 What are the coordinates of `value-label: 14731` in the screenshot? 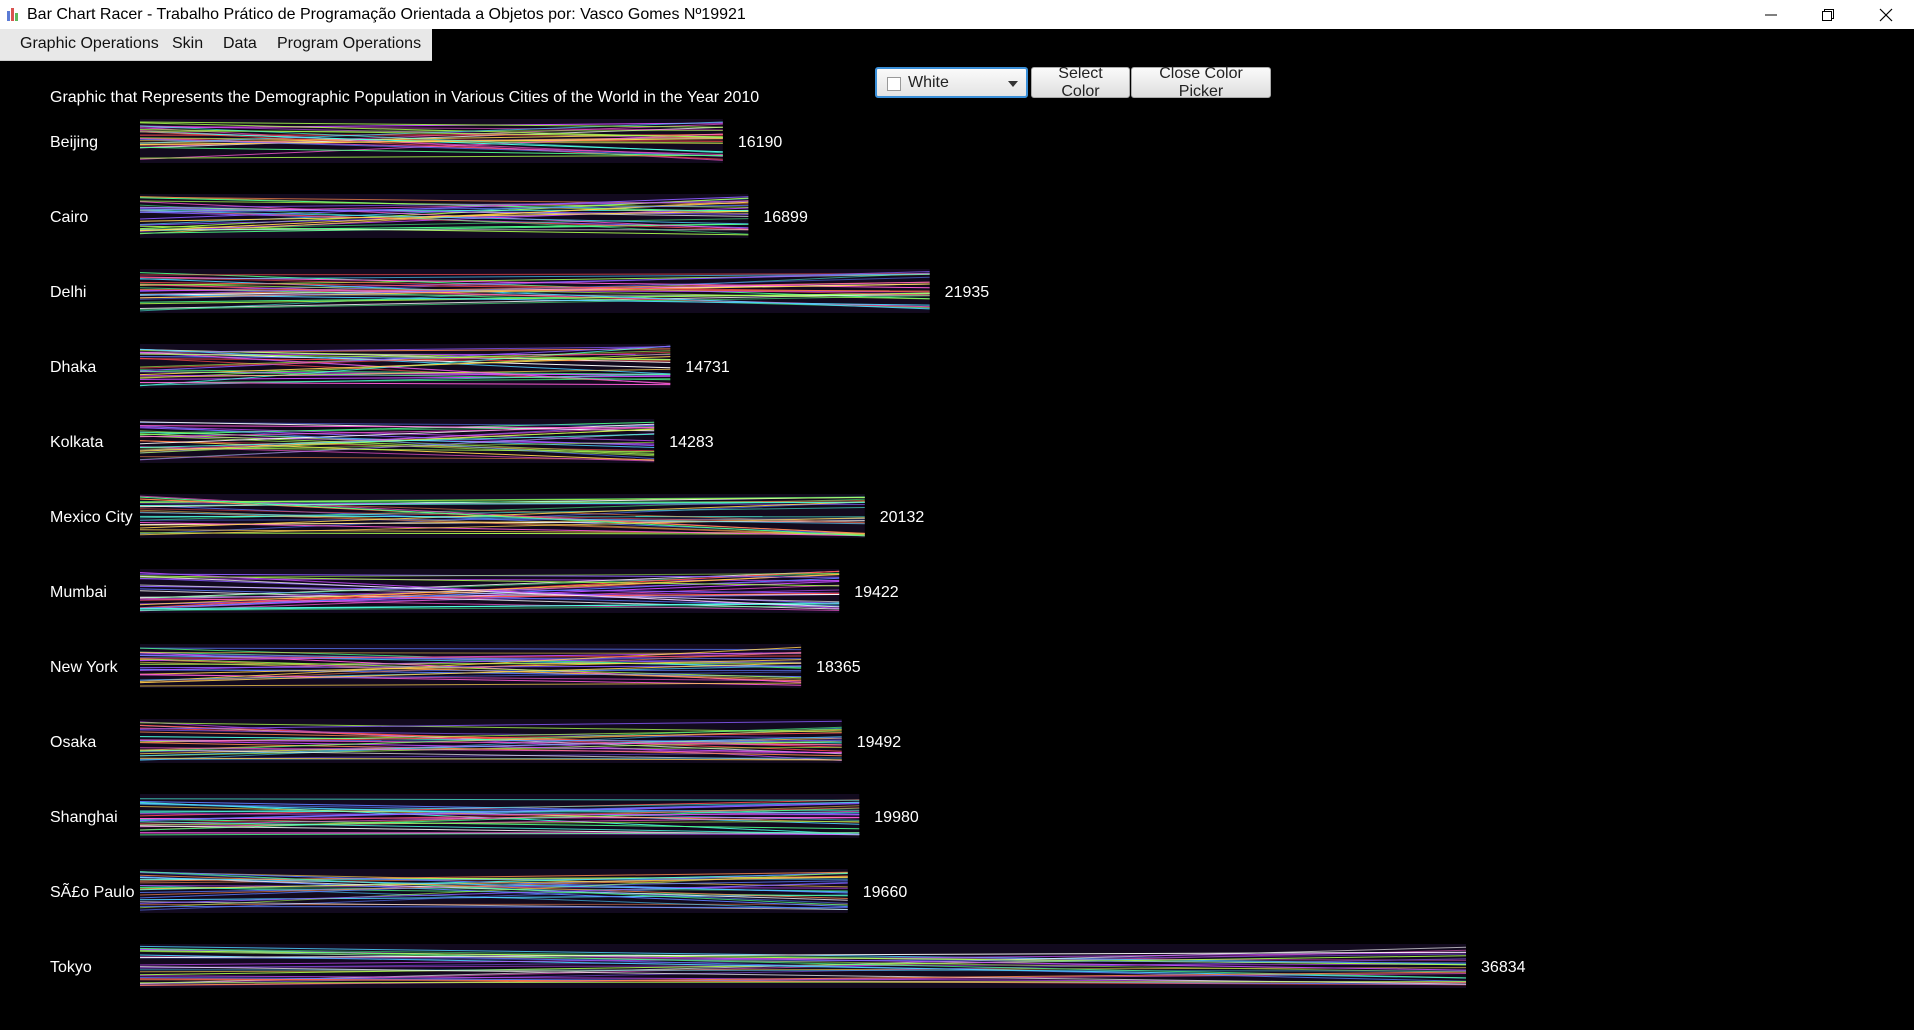 It's located at (707, 367).